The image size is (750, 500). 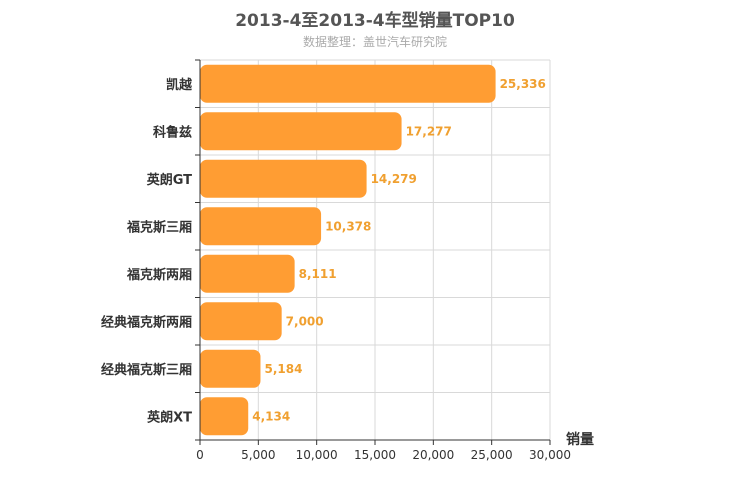 I want to click on data-label: 17,277, so click(x=429, y=131).